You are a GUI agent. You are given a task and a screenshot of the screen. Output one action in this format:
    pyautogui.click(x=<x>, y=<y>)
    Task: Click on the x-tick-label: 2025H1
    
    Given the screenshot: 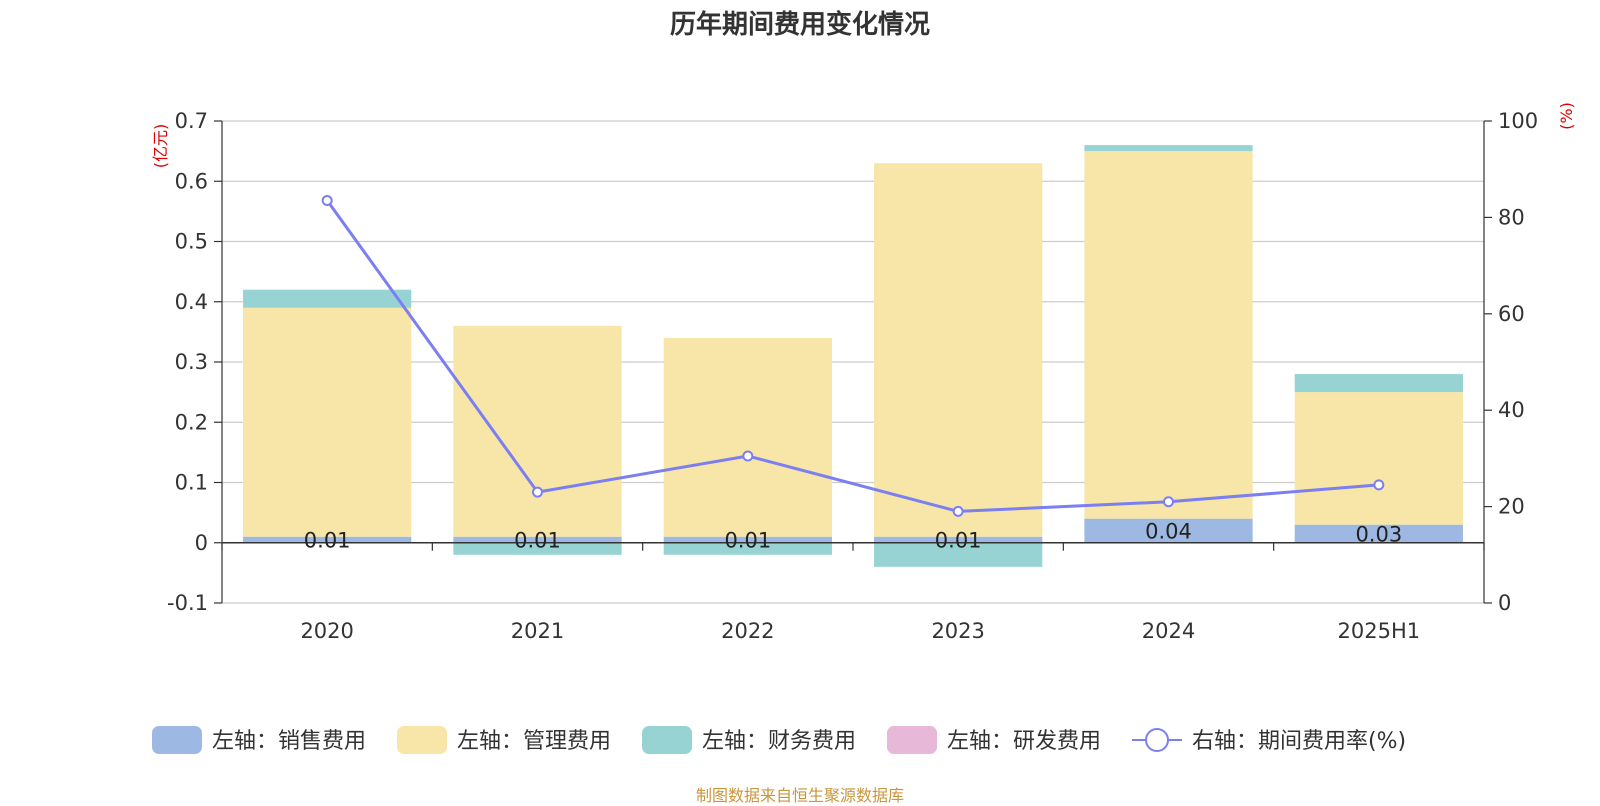 What is the action you would take?
    pyautogui.click(x=1379, y=631)
    